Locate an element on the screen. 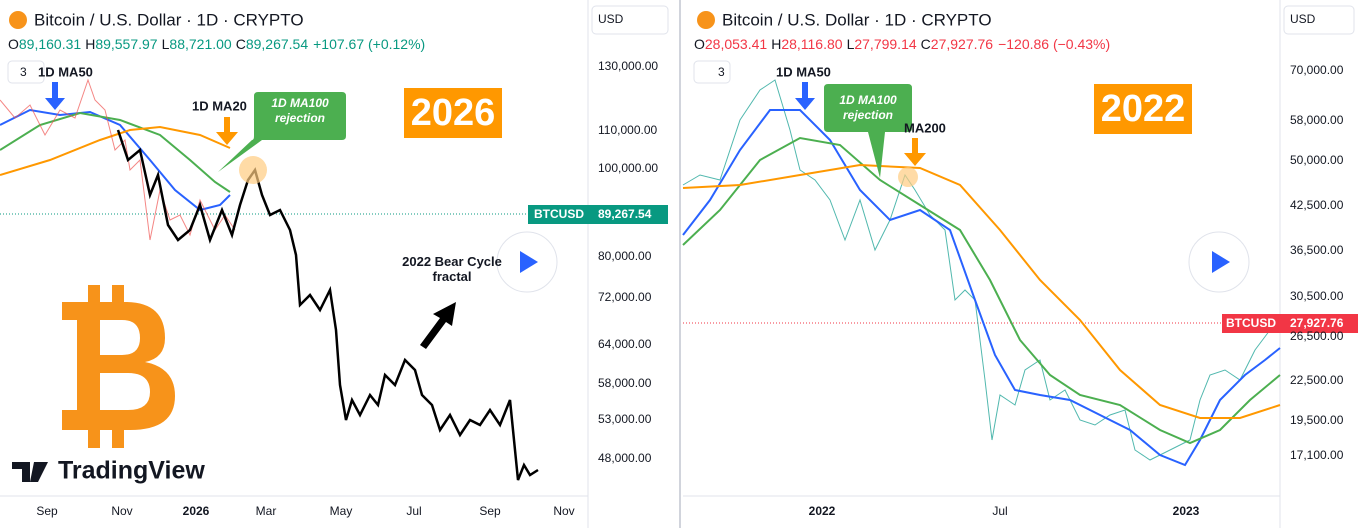  price-label: 42,500.00 is located at coordinates (1317, 205).